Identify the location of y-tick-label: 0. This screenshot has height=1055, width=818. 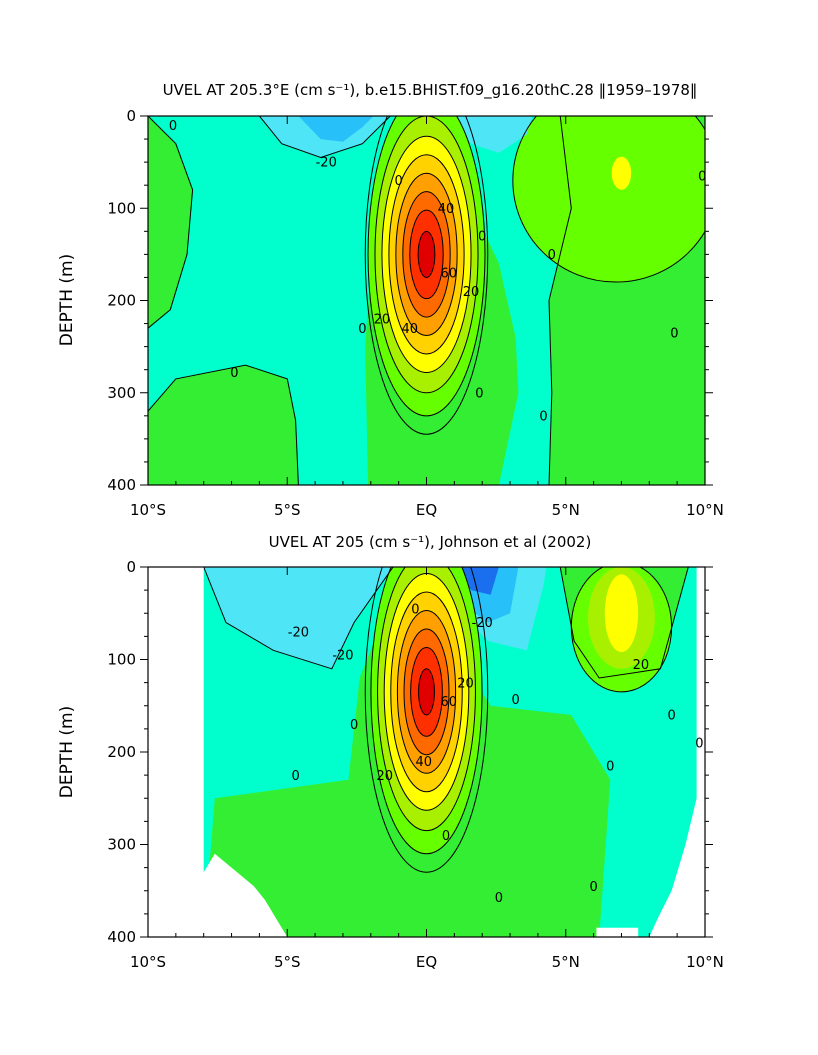
(131, 567).